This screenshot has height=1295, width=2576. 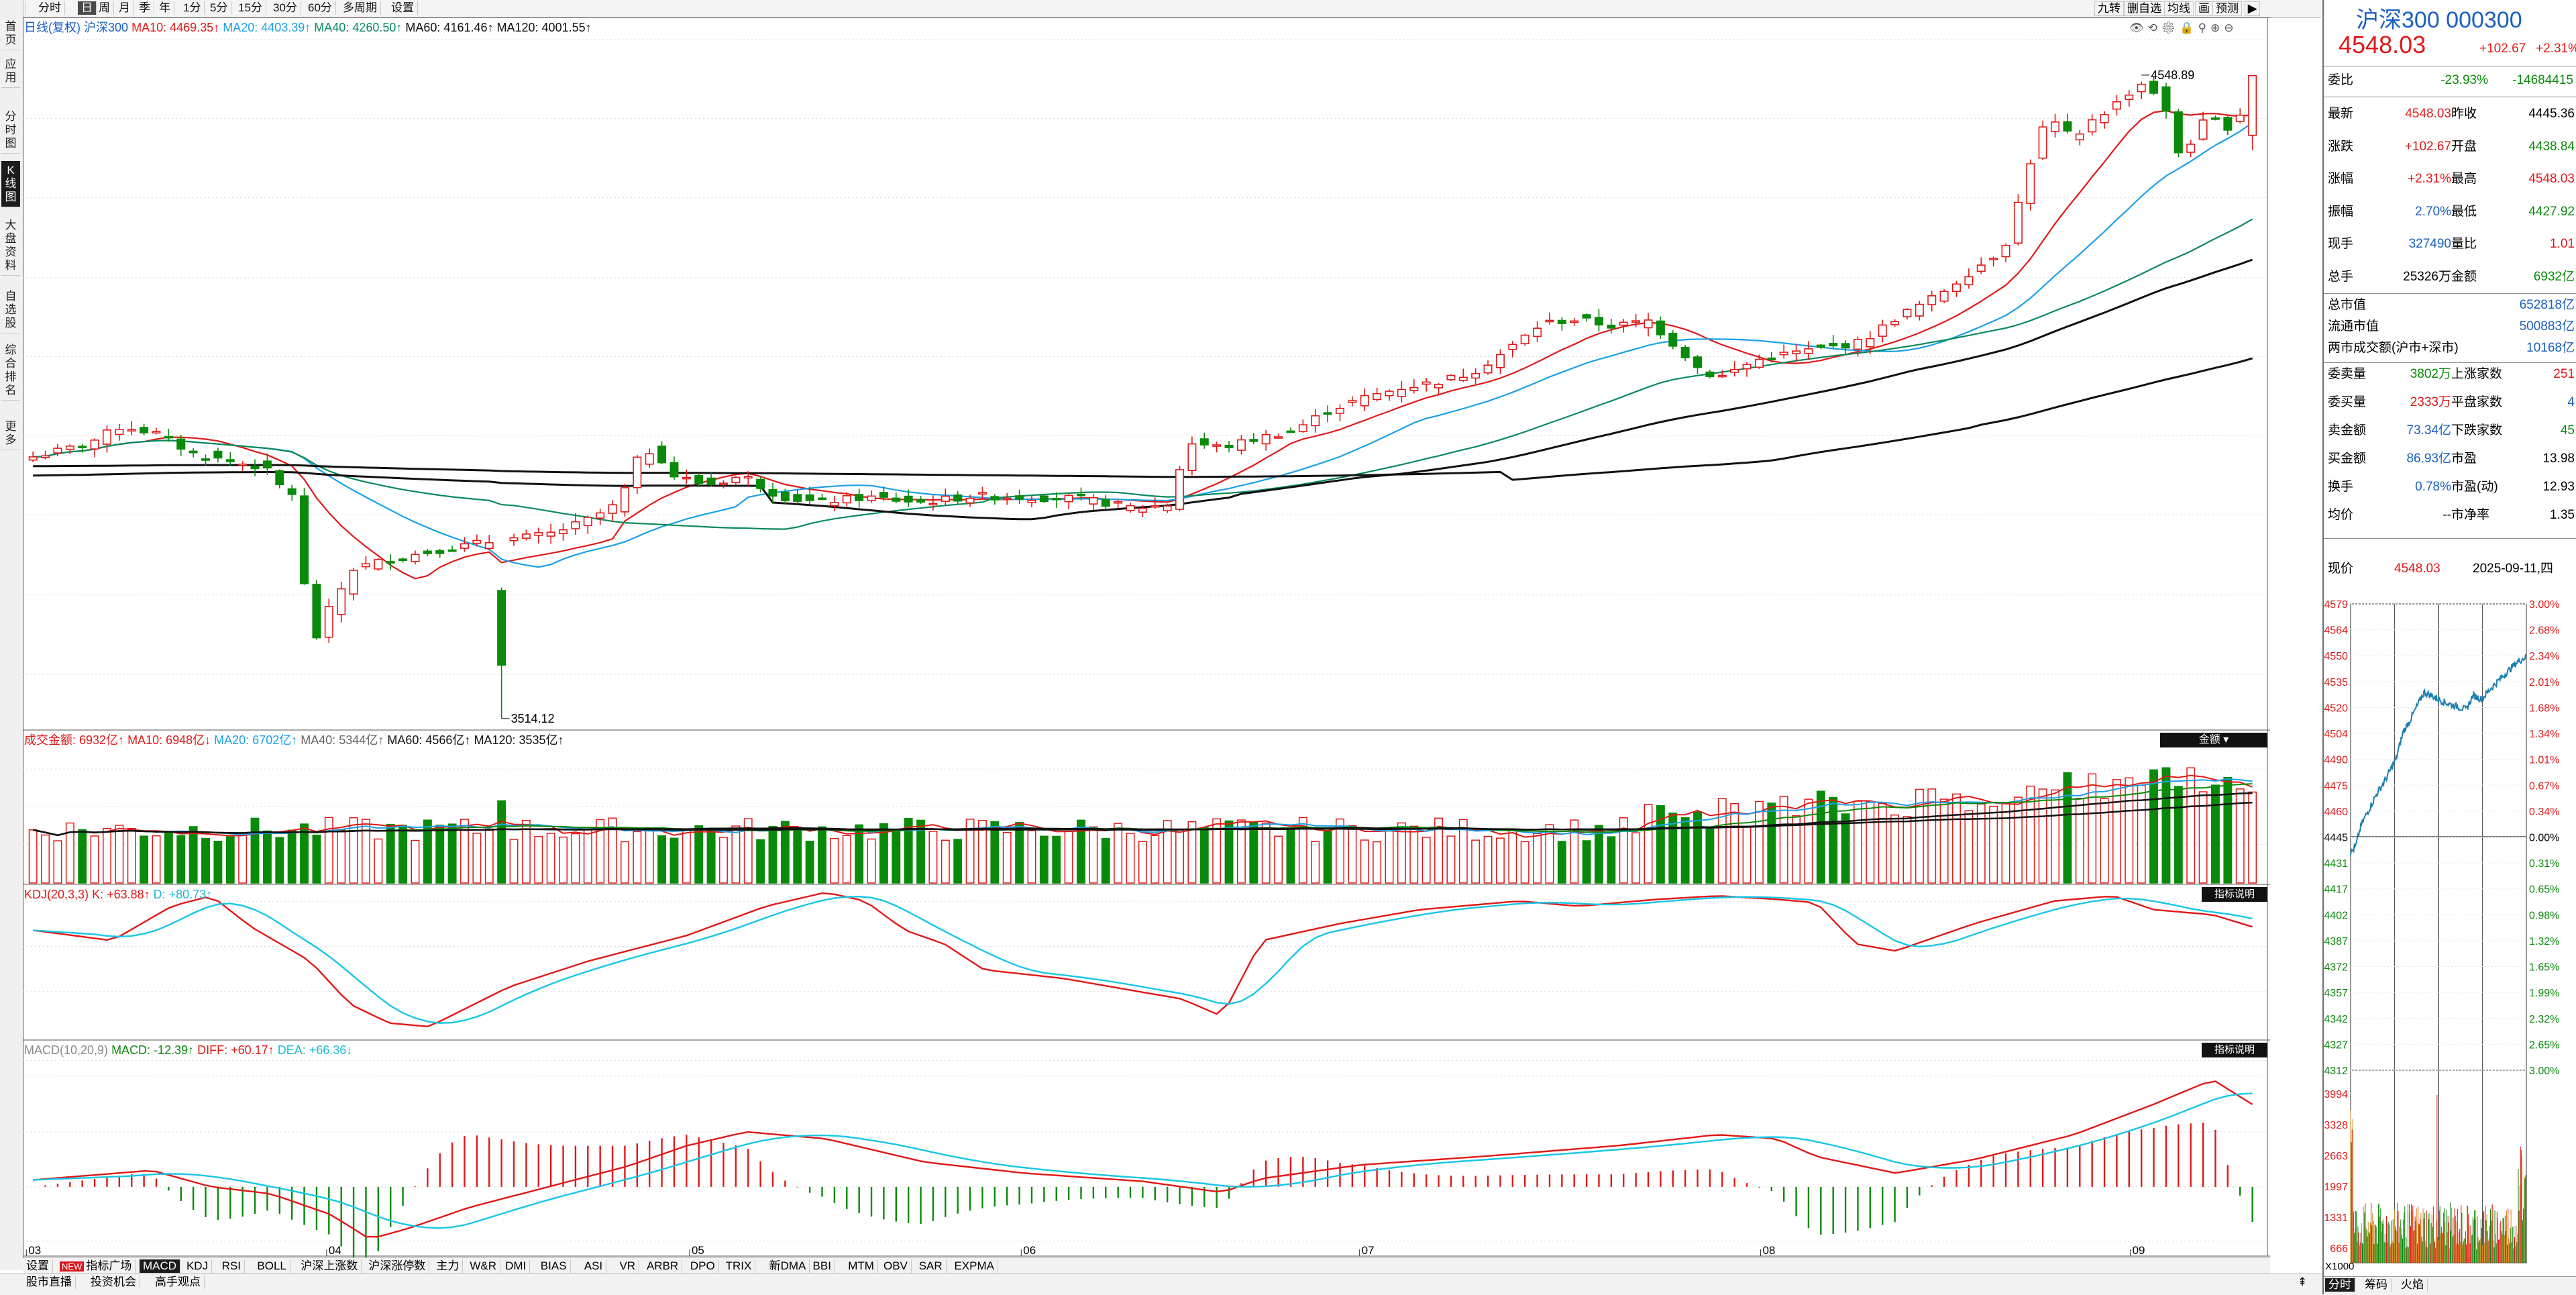 What do you see at coordinates (96, 1266) in the screenshot?
I see `indicator-tab-1: NEW 指标广场` at bounding box center [96, 1266].